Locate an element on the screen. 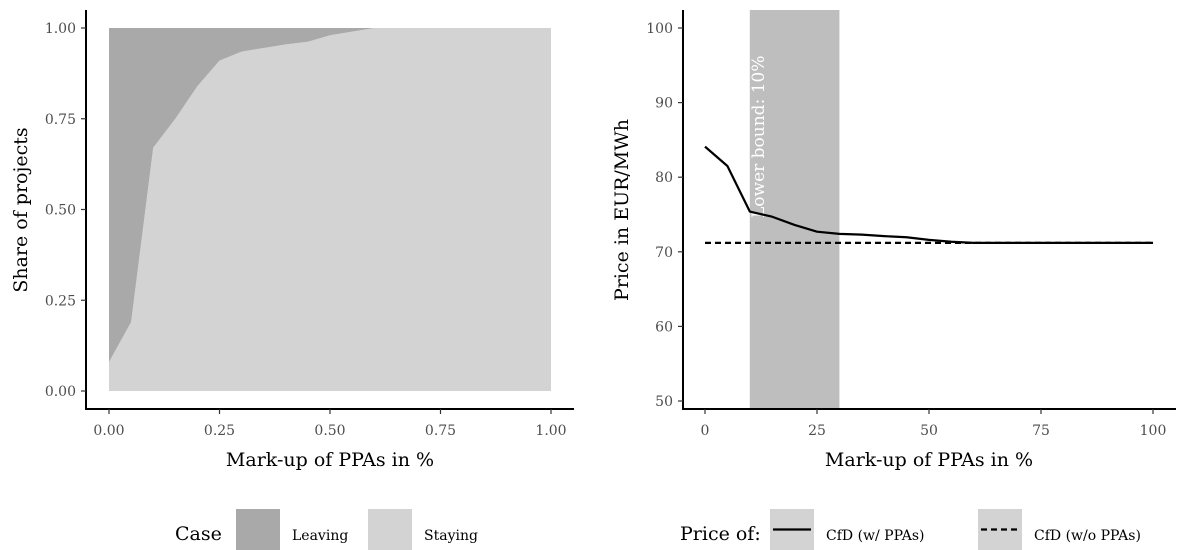  y-tick-label: 1.00 is located at coordinates (60, 29).